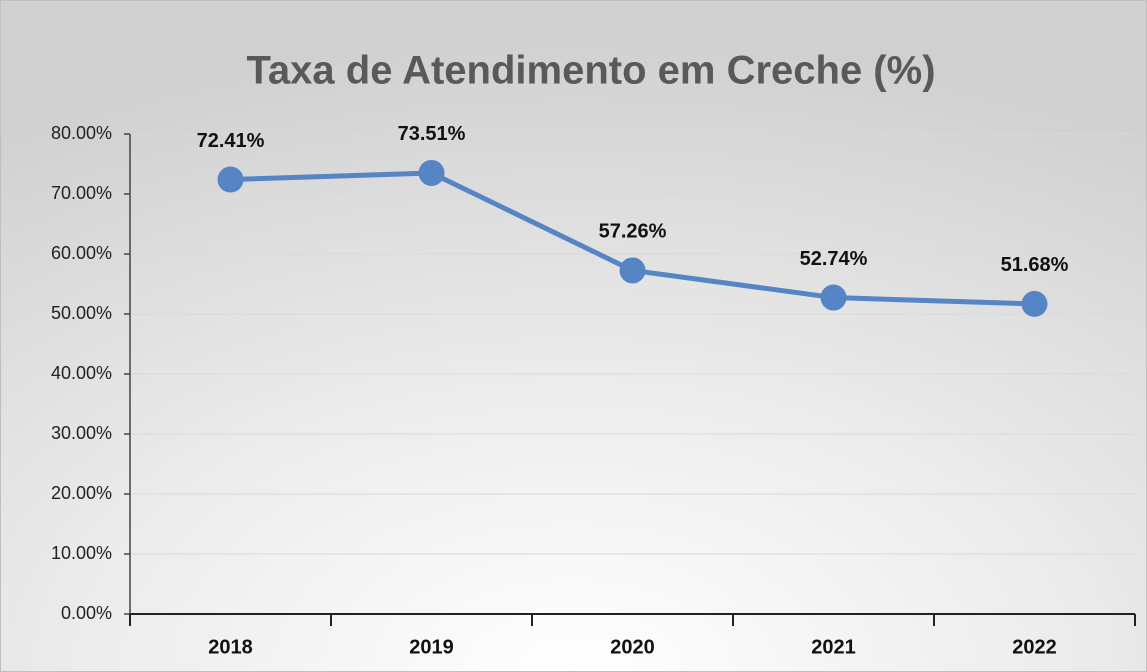 This screenshot has width=1147, height=672. What do you see at coordinates (834, 259) in the screenshot?
I see `data-label: 52.74%` at bounding box center [834, 259].